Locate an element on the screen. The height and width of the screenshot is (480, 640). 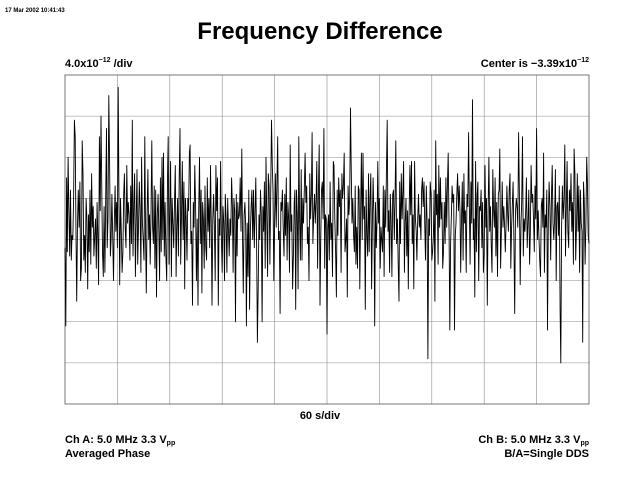
y-scale-label: 4.0x10−12 /div is located at coordinates (99, 63).